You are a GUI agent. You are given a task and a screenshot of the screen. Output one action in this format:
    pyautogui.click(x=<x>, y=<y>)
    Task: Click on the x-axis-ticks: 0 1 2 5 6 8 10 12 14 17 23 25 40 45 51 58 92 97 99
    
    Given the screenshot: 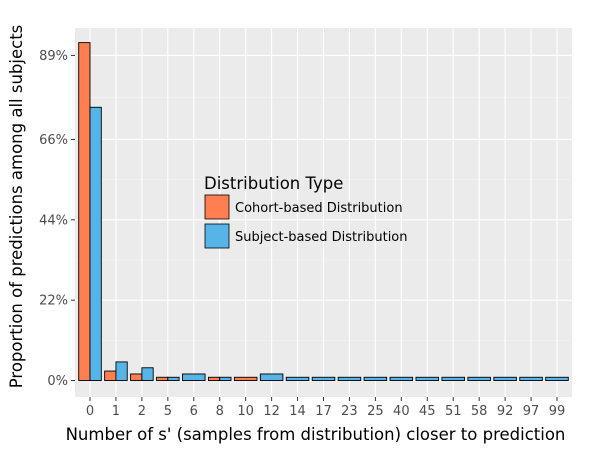 What is the action you would take?
    pyautogui.click(x=325, y=408)
    